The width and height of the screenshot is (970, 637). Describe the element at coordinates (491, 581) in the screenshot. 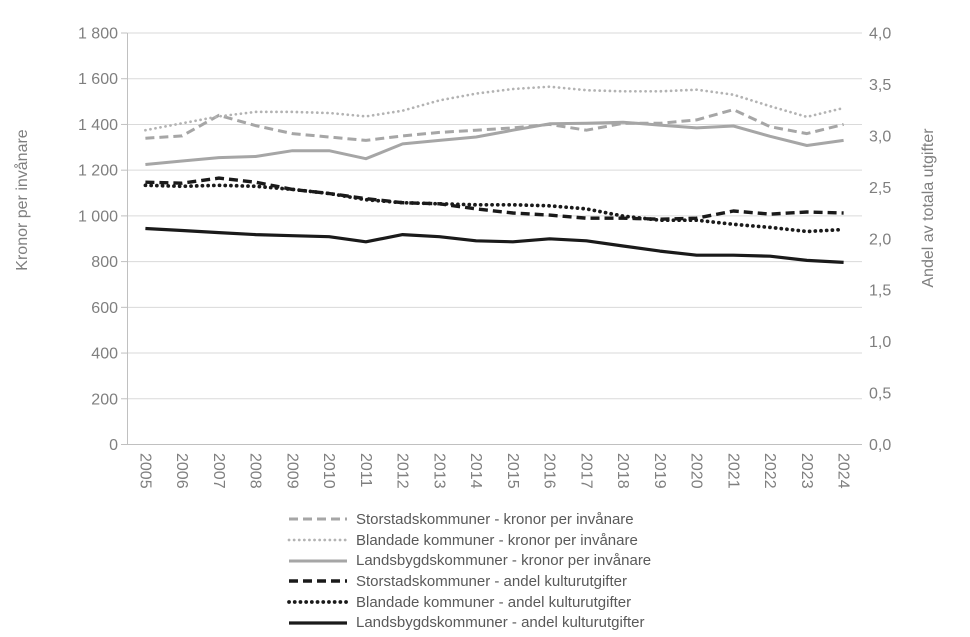

I see `legend-label: Storstadskommuner - andel kulturutgifter` at that location.